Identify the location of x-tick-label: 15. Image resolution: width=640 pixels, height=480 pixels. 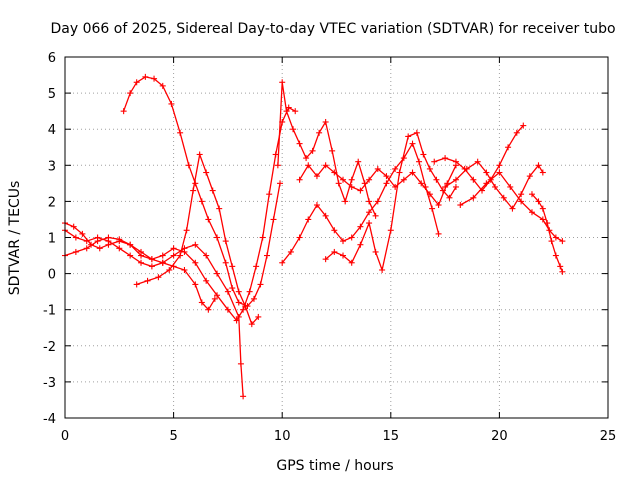
(391, 436).